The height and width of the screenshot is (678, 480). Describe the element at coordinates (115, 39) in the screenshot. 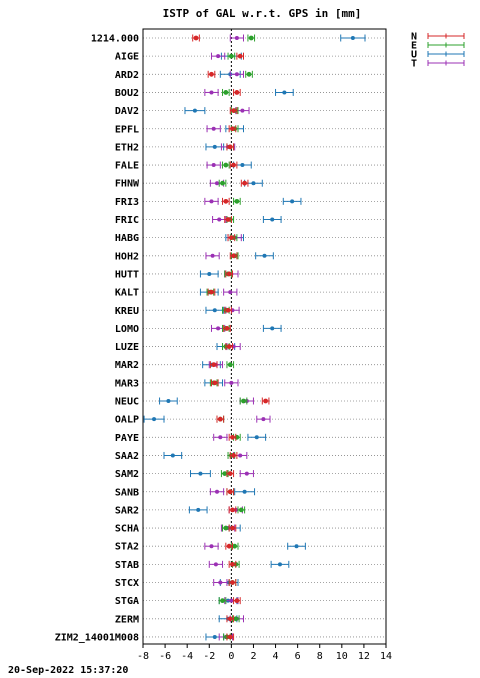

I see `station-label: 1214.000` at that location.